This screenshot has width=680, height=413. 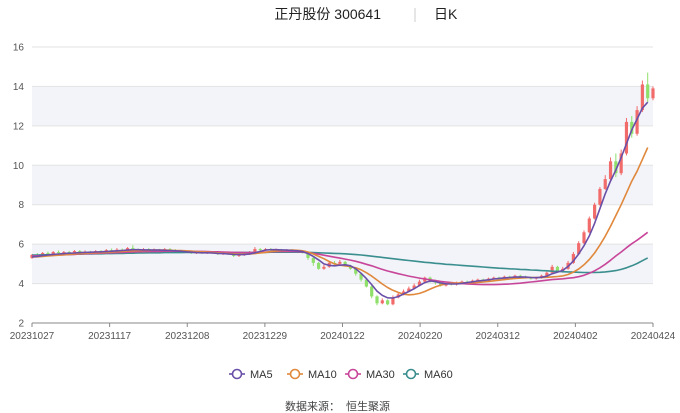 What do you see at coordinates (265, 336) in the screenshot?
I see `x-tick-label: 20231229` at bounding box center [265, 336].